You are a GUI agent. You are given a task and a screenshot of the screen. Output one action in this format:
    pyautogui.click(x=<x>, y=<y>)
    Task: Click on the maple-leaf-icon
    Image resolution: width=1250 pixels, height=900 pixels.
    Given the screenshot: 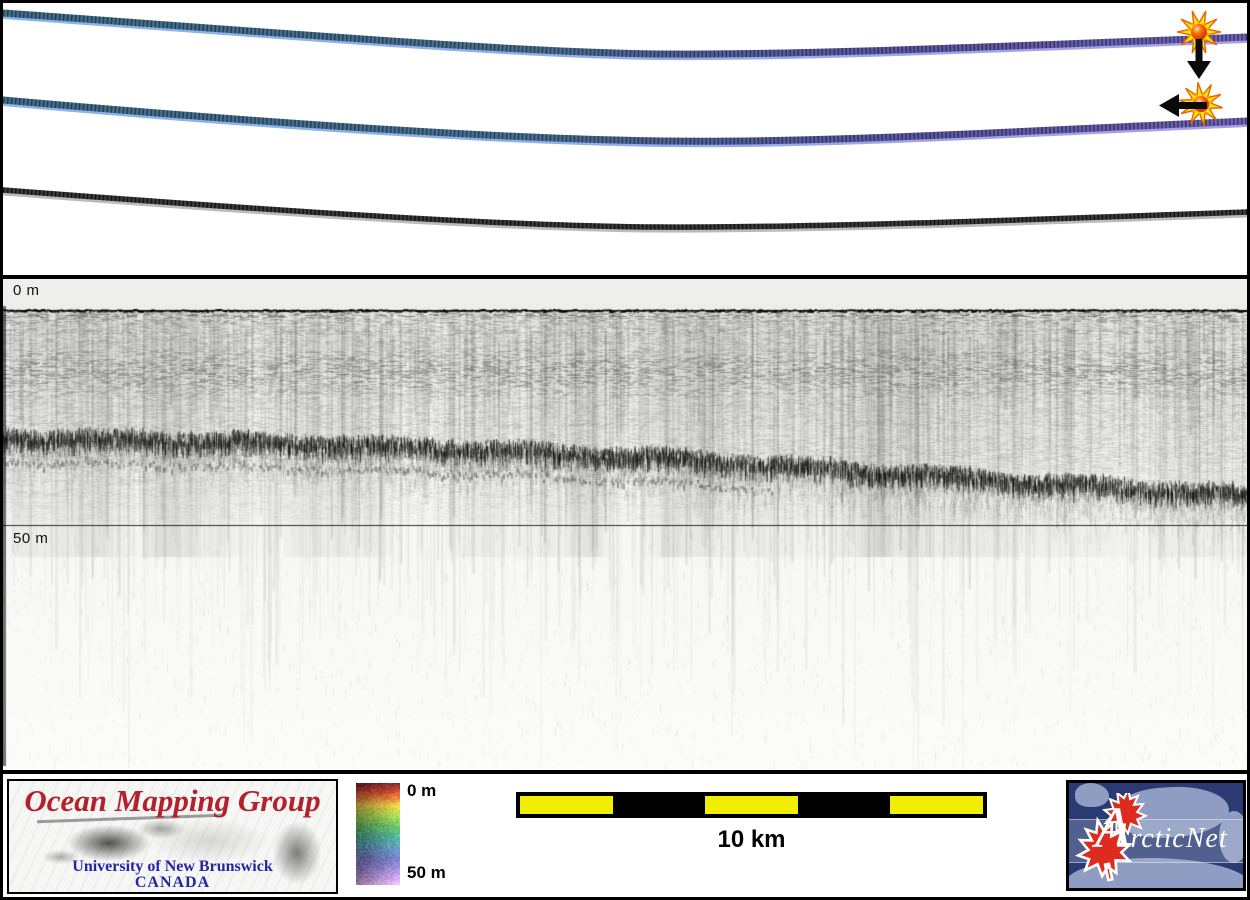 What is the action you would take?
    pyautogui.click(x=1111, y=837)
    